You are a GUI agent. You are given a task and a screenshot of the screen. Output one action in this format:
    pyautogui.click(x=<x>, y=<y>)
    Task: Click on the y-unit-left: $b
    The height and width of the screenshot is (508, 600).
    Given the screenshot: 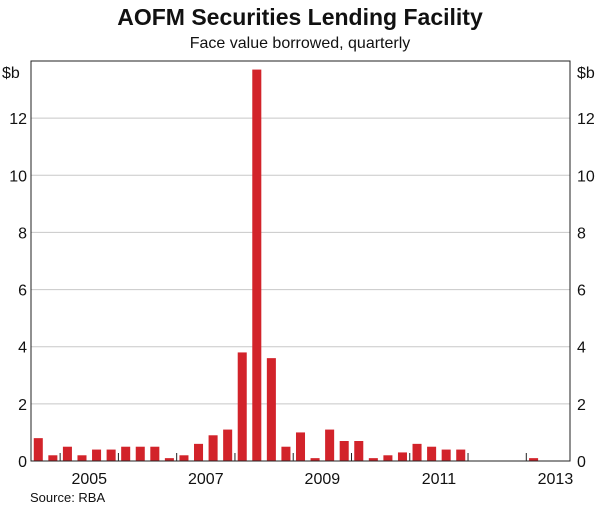 What is the action you would take?
    pyautogui.click(x=11, y=73)
    